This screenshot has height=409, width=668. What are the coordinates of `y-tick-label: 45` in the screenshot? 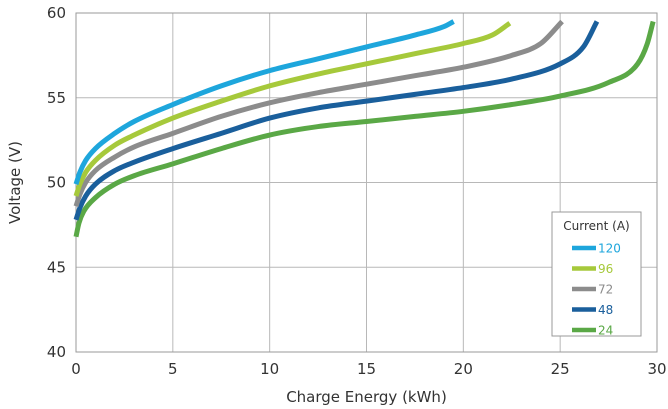 It's located at (56, 267).